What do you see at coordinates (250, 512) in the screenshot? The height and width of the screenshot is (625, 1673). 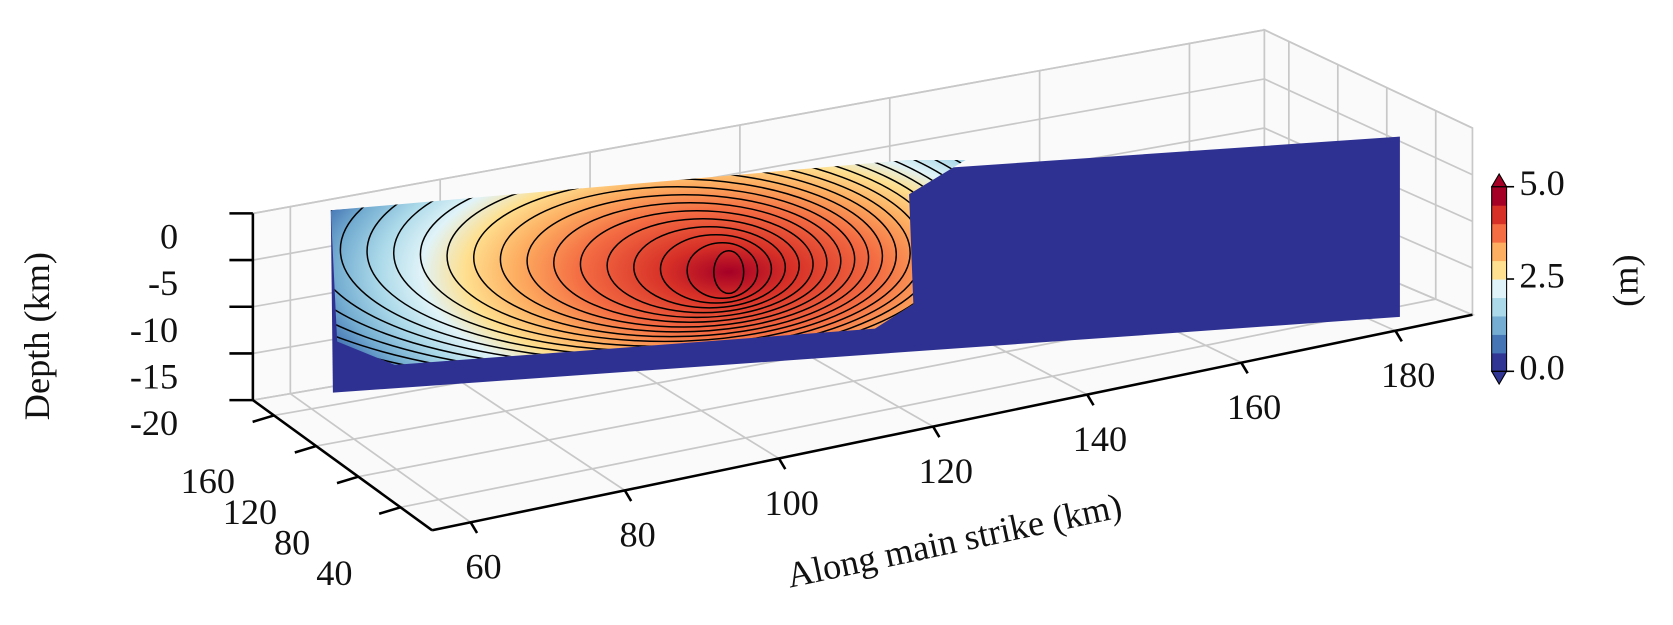 I see `y-tick-label: 120` at bounding box center [250, 512].